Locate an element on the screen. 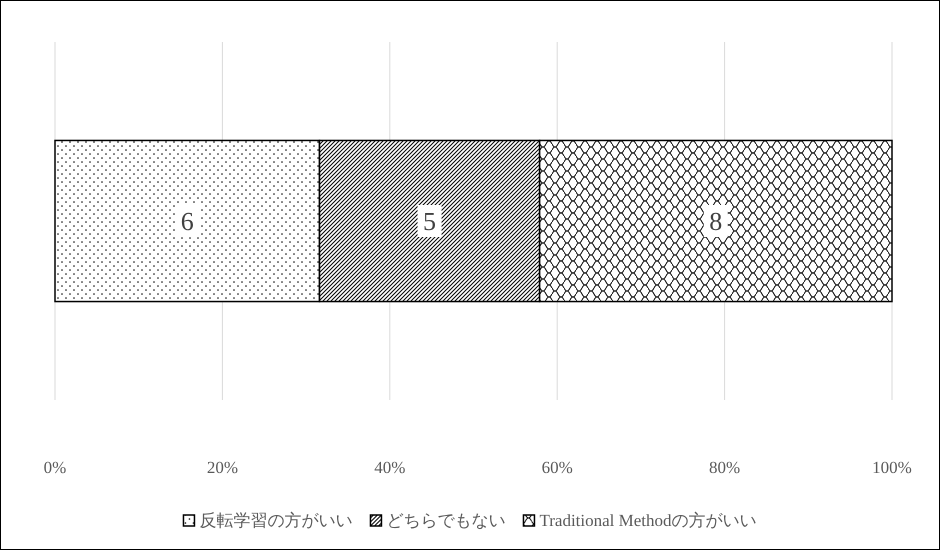 Image resolution: width=940 pixels, height=550 pixels. x-tick-label: 0% is located at coordinates (55, 467).